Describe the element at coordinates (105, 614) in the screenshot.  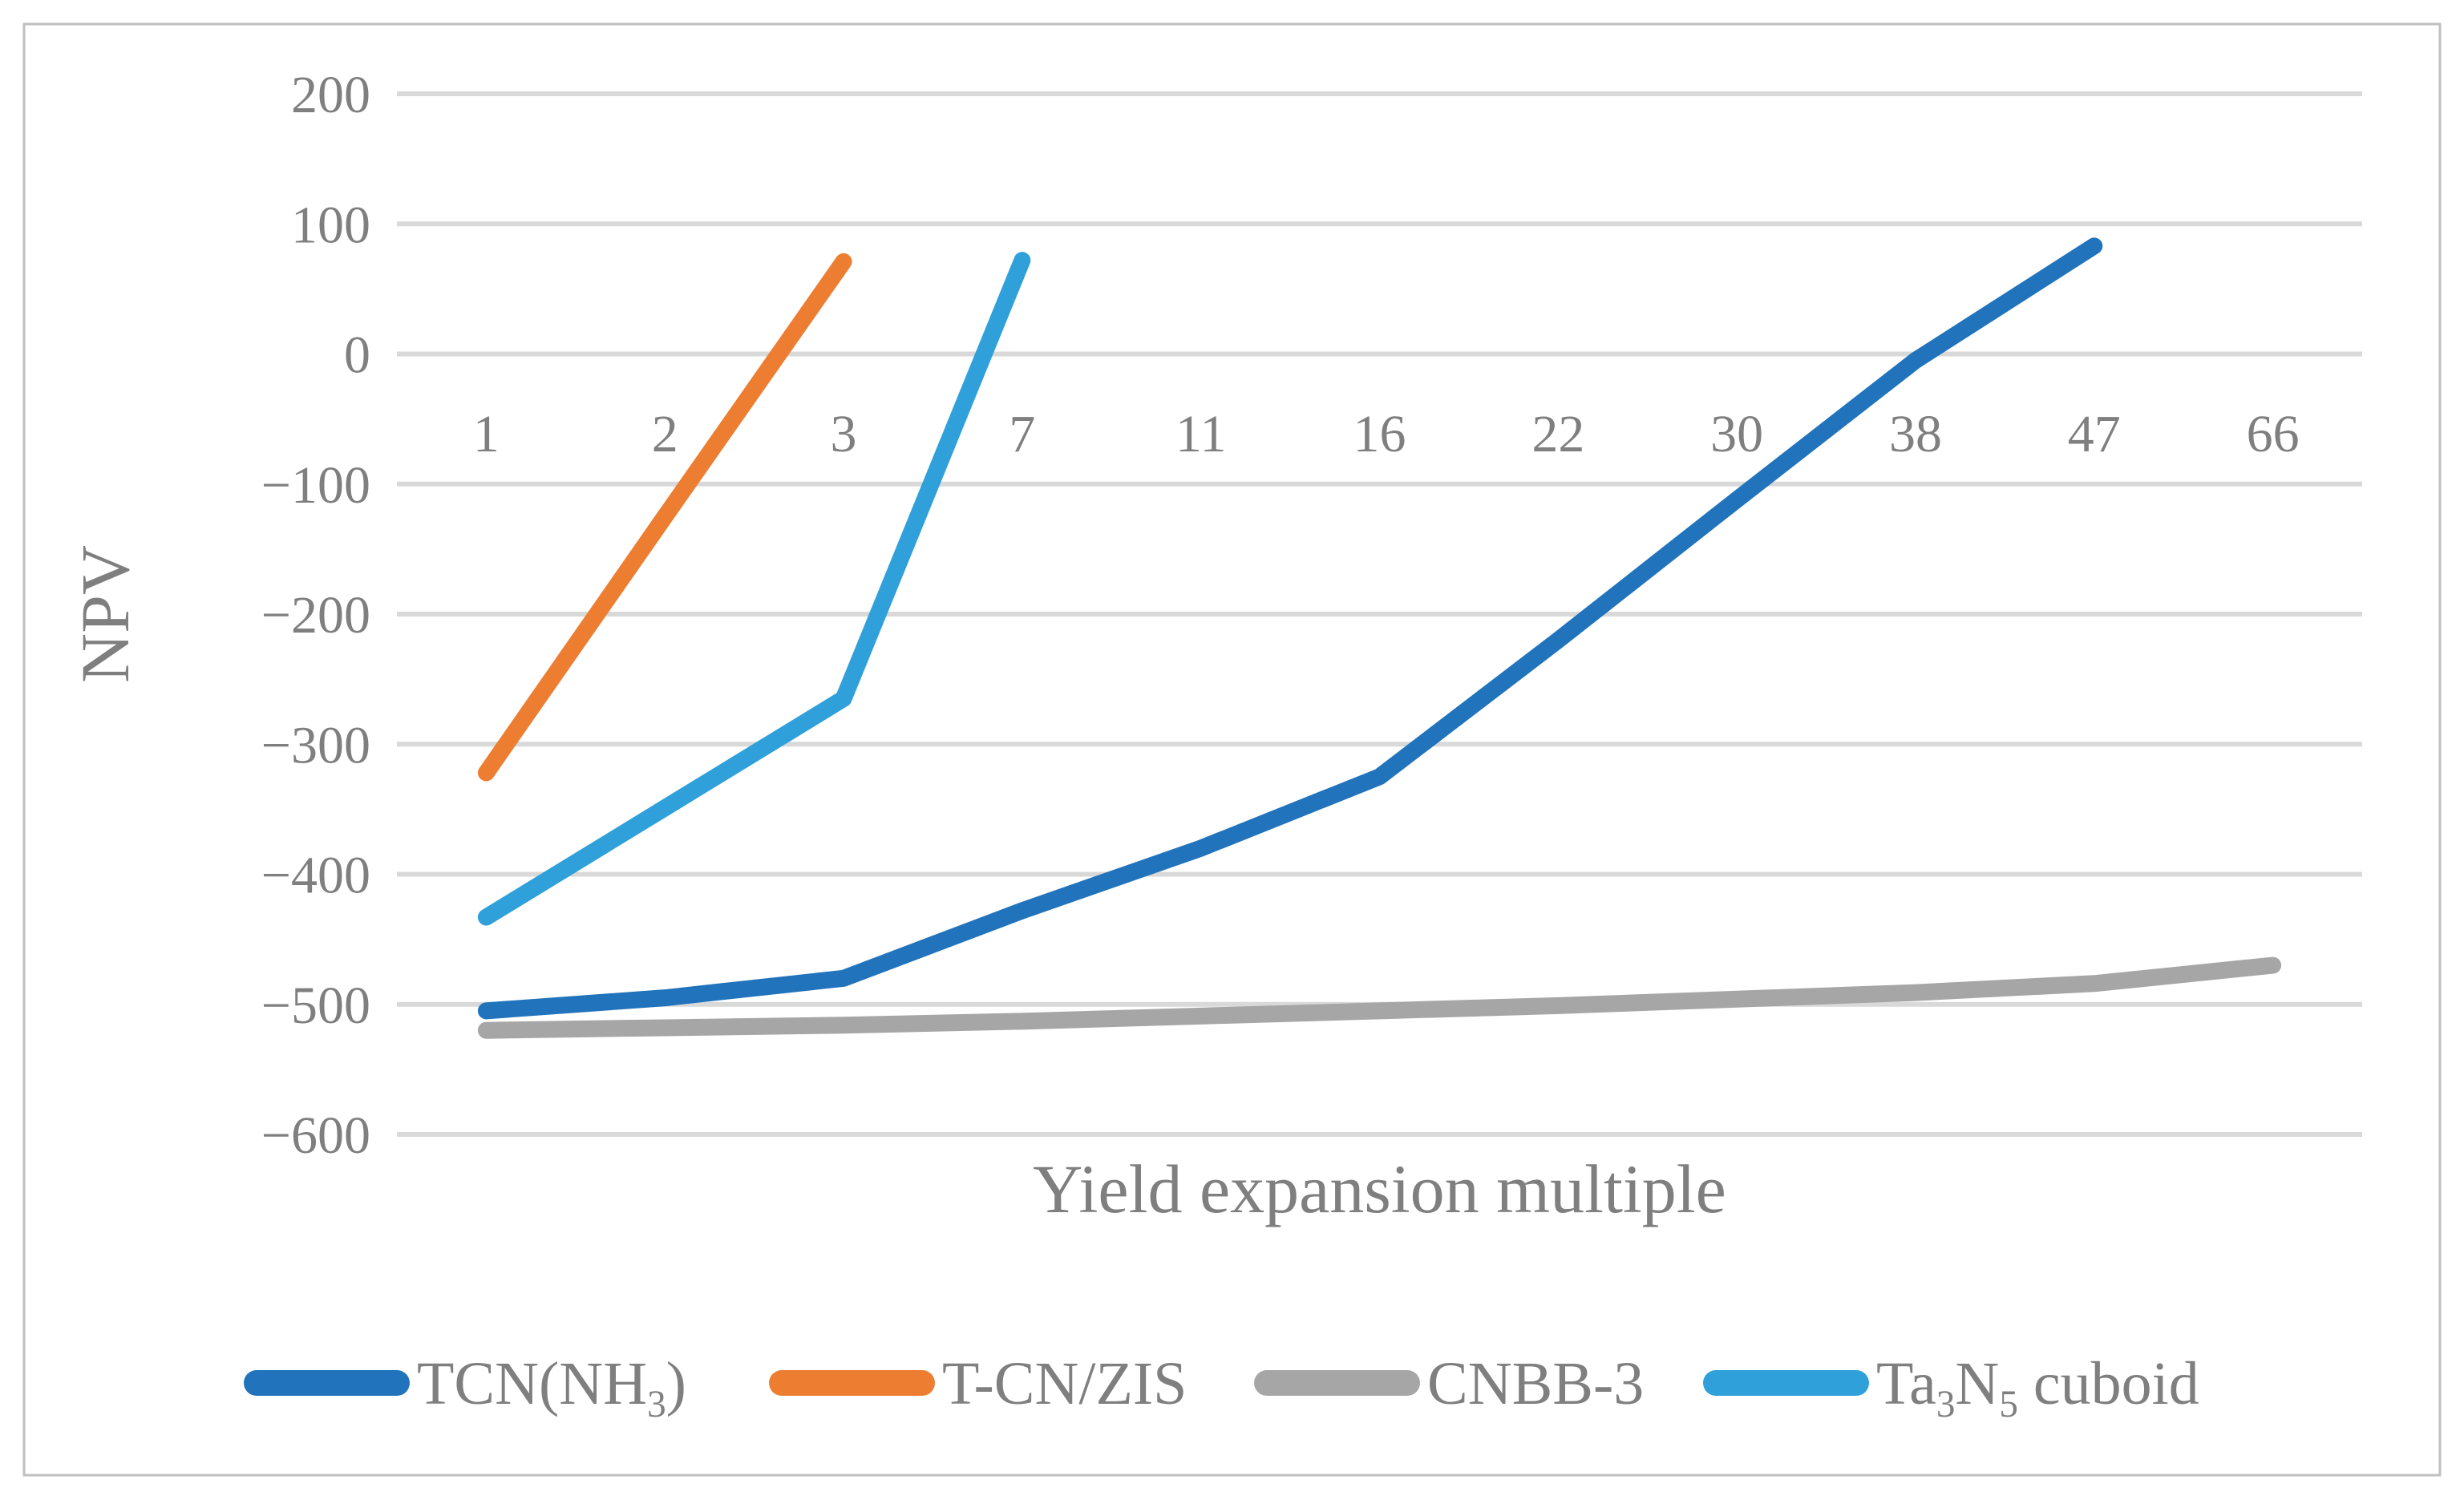
I see `y-axis-title: NPV` at that location.